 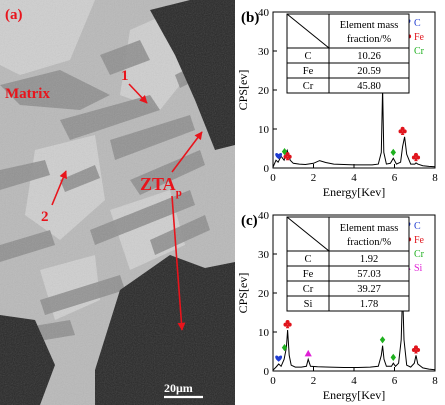 I want to click on point-2-label: 2, so click(x=45, y=217).